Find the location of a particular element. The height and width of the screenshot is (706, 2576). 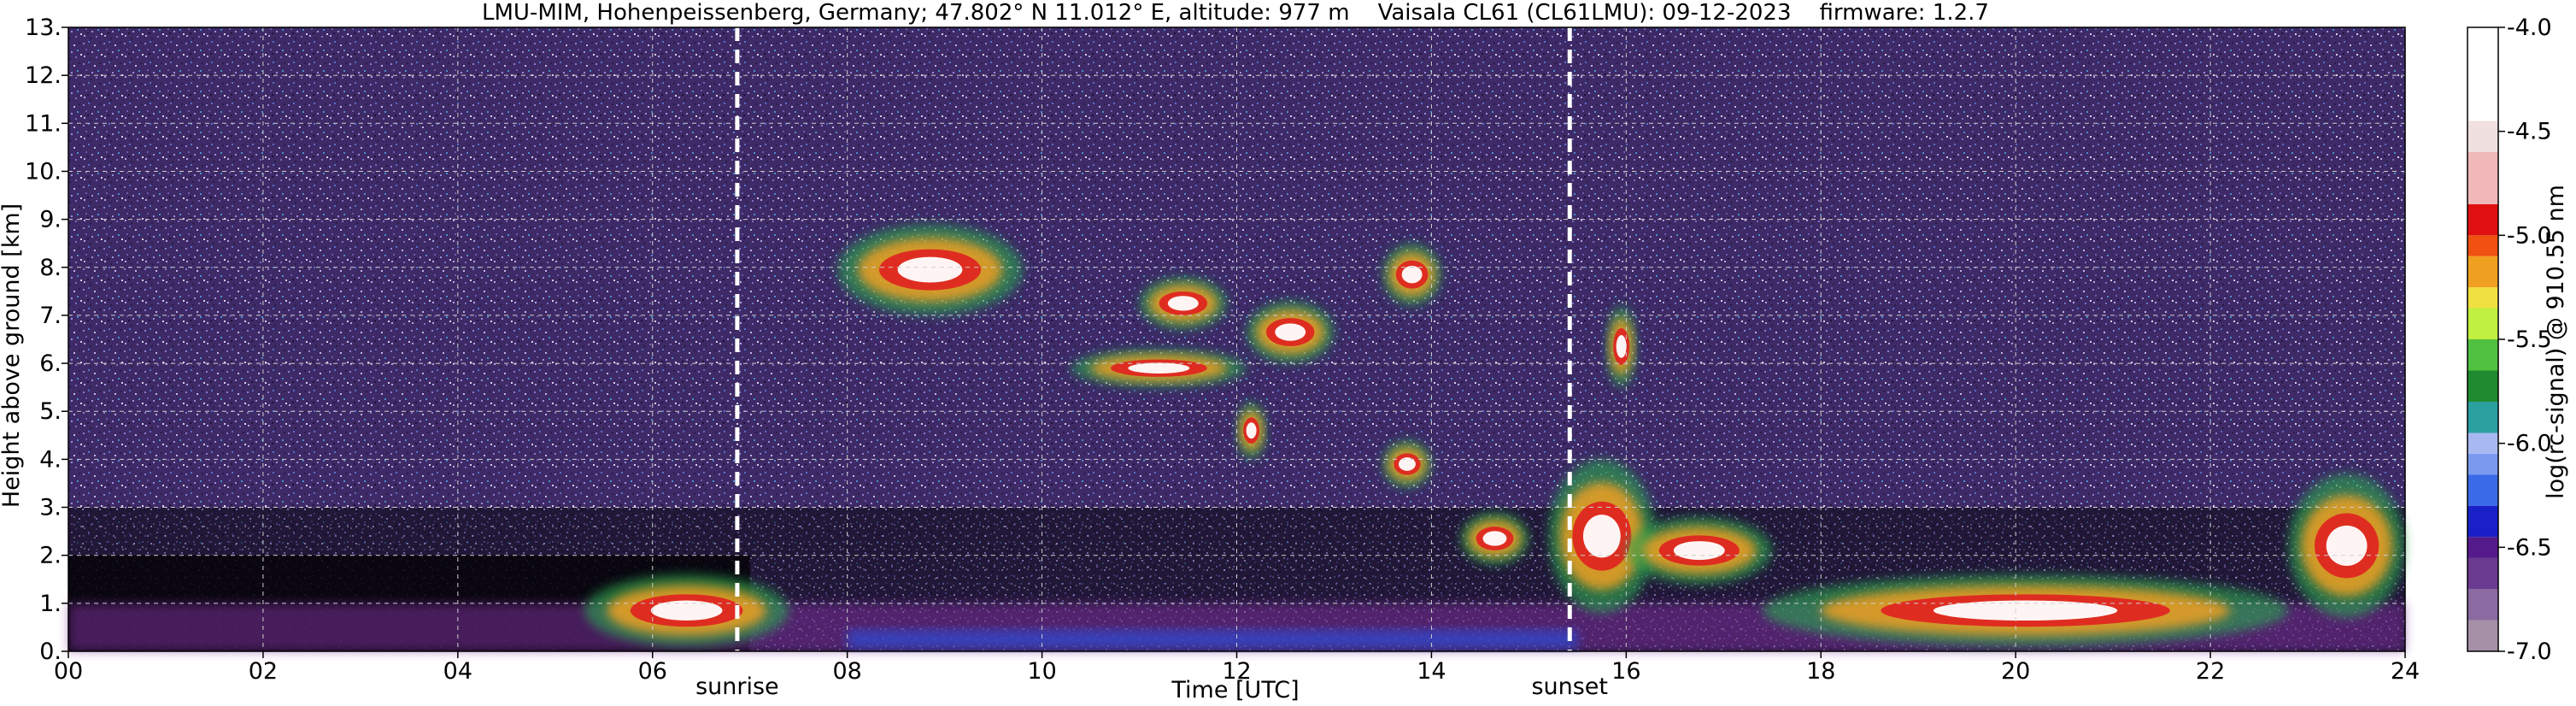

x-tick-label: 08 is located at coordinates (846, 671).